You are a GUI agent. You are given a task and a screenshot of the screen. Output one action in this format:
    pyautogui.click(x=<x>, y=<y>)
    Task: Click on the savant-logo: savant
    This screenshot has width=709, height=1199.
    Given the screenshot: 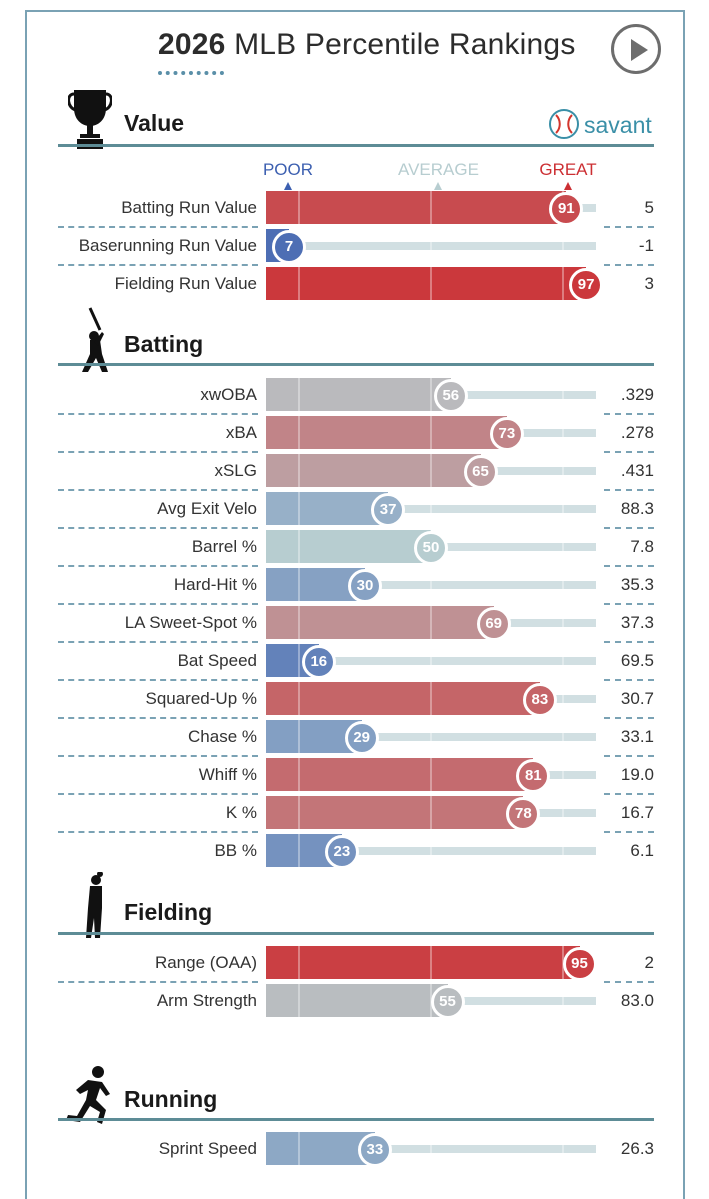 What is the action you would take?
    pyautogui.click(x=600, y=126)
    